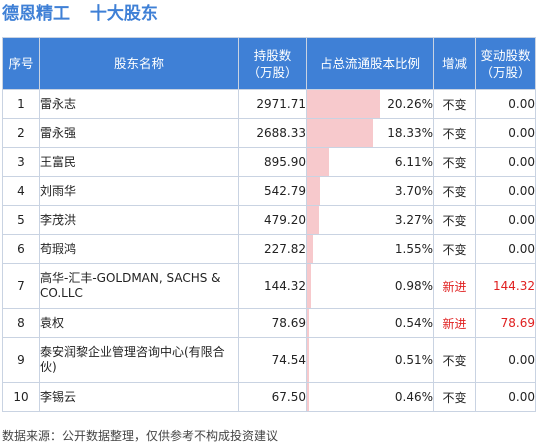 The width and height of the screenshot is (538, 446). Describe the element at coordinates (139, 133) in the screenshot. I see `holder-name-cell: 雷永强` at that location.